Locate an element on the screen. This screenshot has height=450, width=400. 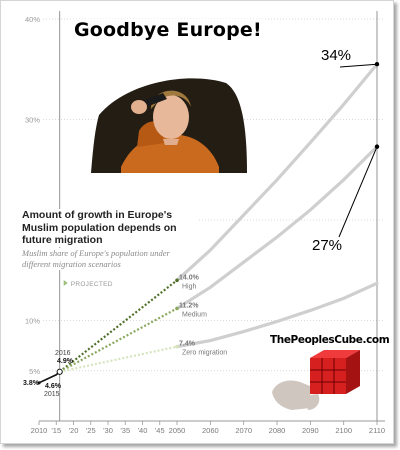
x-tick-label: '25 is located at coordinates (91, 430).